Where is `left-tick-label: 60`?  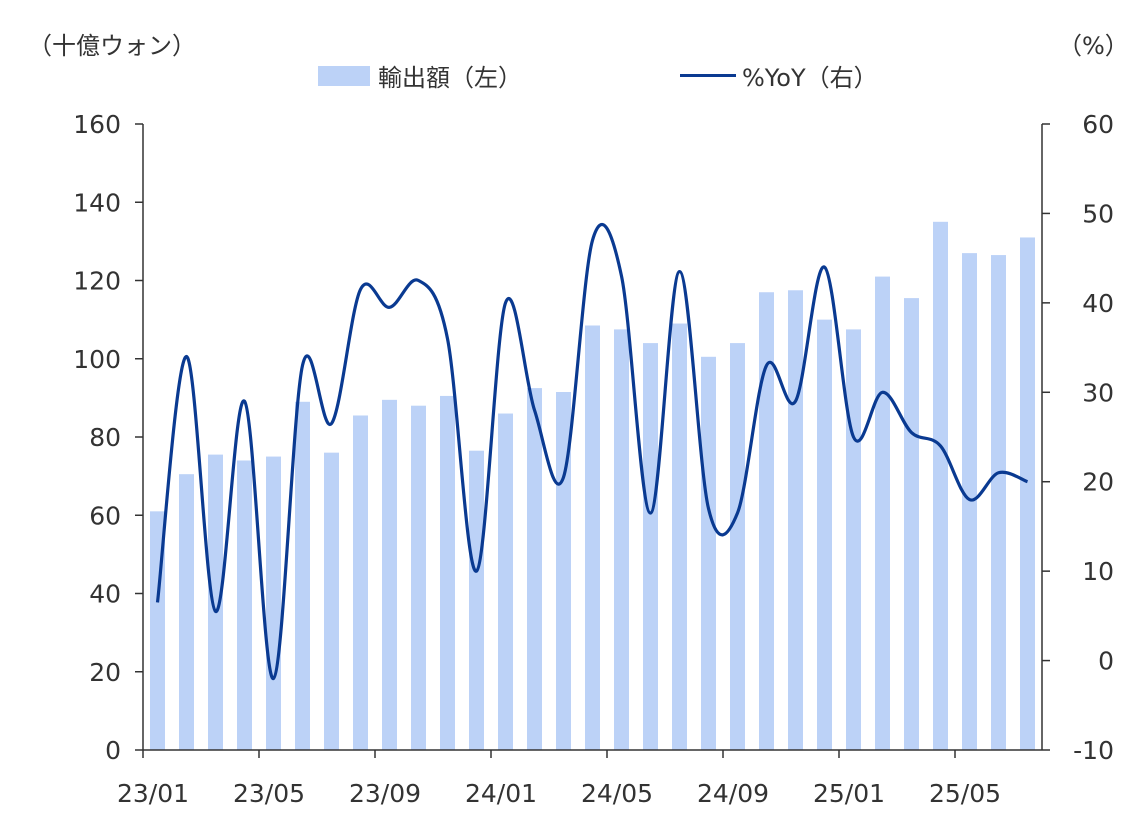 left-tick-label: 60 is located at coordinates (105, 515).